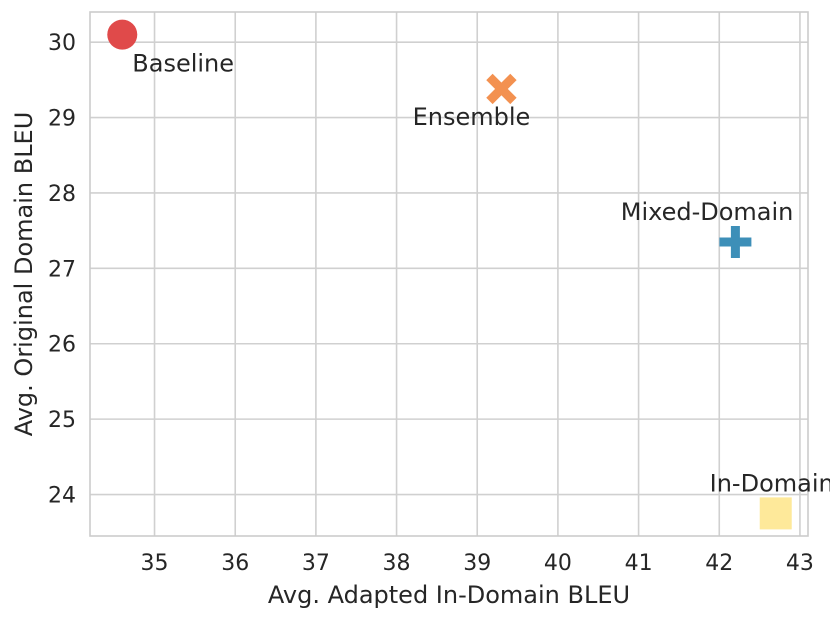 This screenshot has width=830, height=620. Describe the element at coordinates (558, 563) in the screenshot. I see `x-tick-label: 40` at that location.